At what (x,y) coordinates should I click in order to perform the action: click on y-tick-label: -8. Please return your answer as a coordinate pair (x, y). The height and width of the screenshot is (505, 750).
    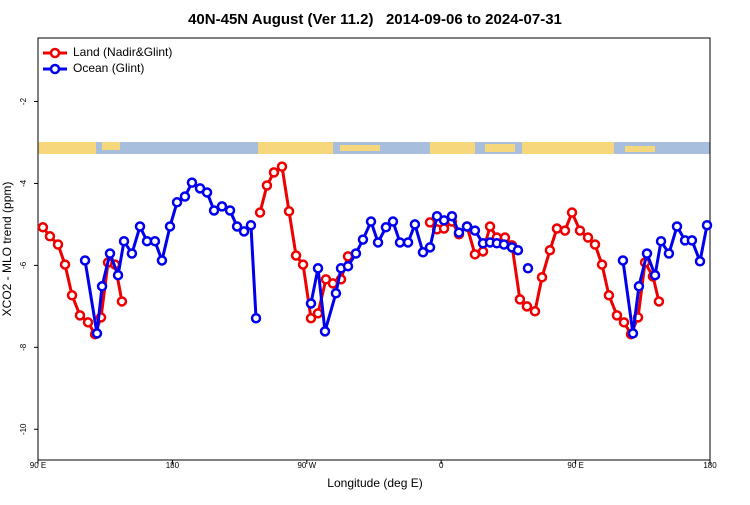
    Looking at the image, I should click on (23, 347).